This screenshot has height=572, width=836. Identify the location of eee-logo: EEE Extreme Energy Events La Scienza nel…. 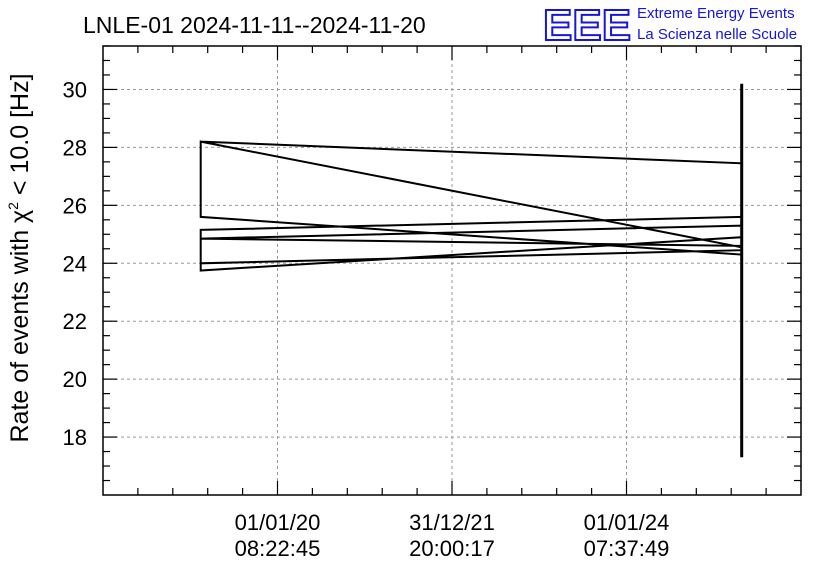
(669, 25).